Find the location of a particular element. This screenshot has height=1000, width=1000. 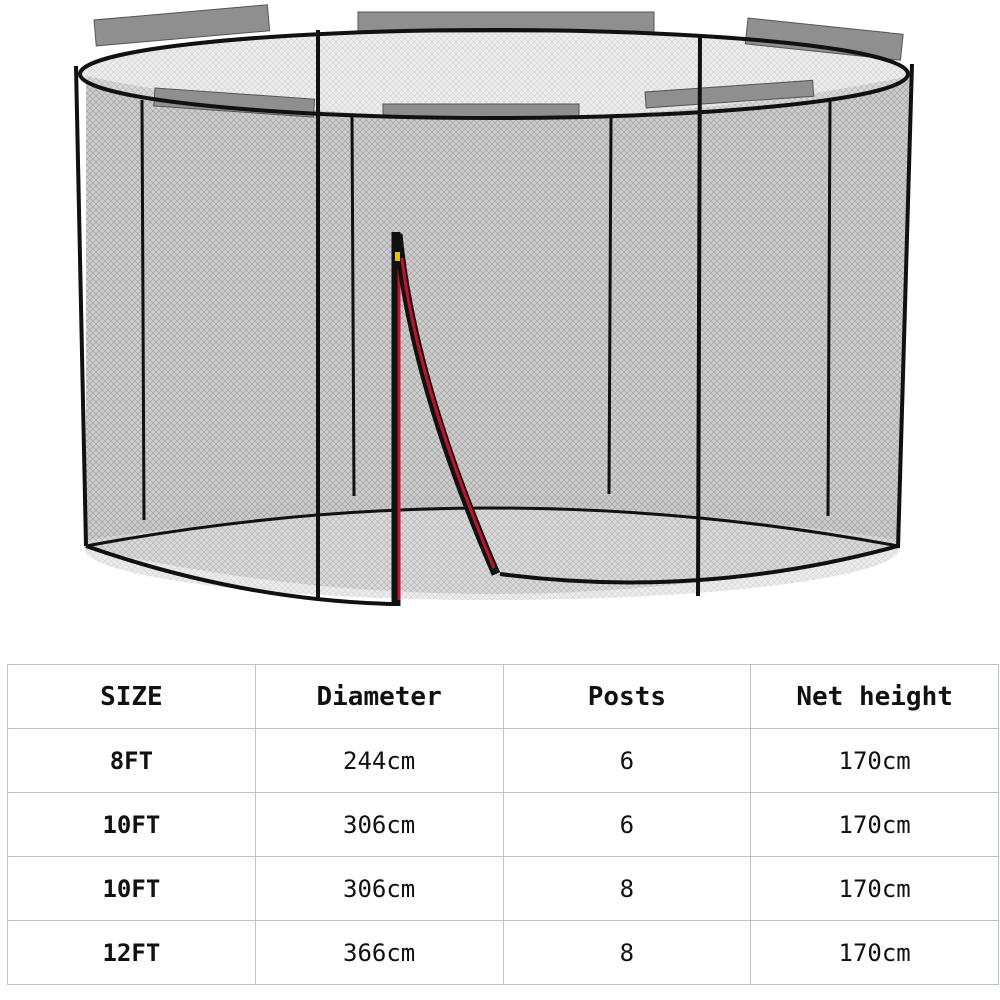

table-row: 8FT 244cm 6 170cm is located at coordinates (503, 760).